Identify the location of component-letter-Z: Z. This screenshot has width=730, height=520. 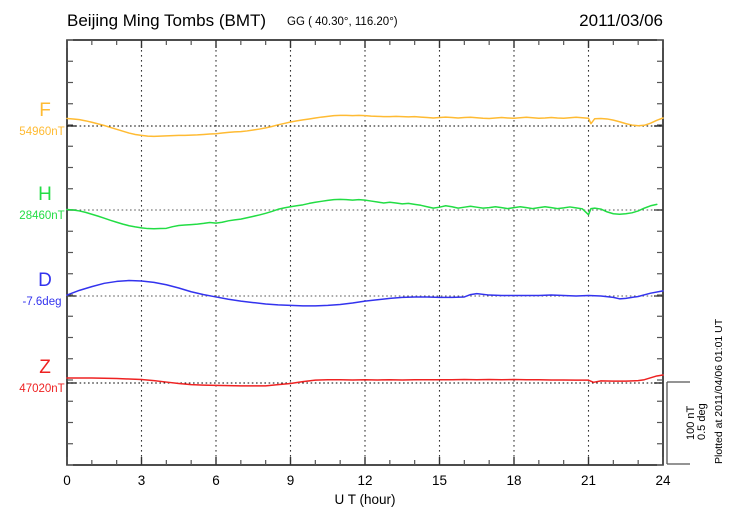
(45, 367).